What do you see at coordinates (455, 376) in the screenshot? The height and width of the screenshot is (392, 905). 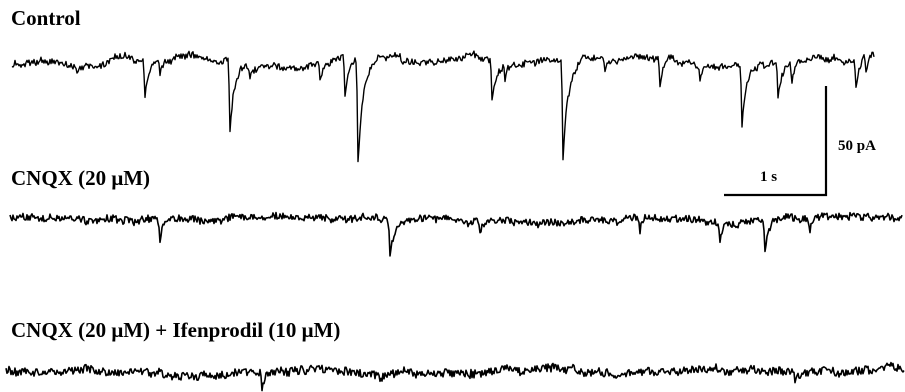 I see `trace-cnqx-ifenprodil` at bounding box center [455, 376].